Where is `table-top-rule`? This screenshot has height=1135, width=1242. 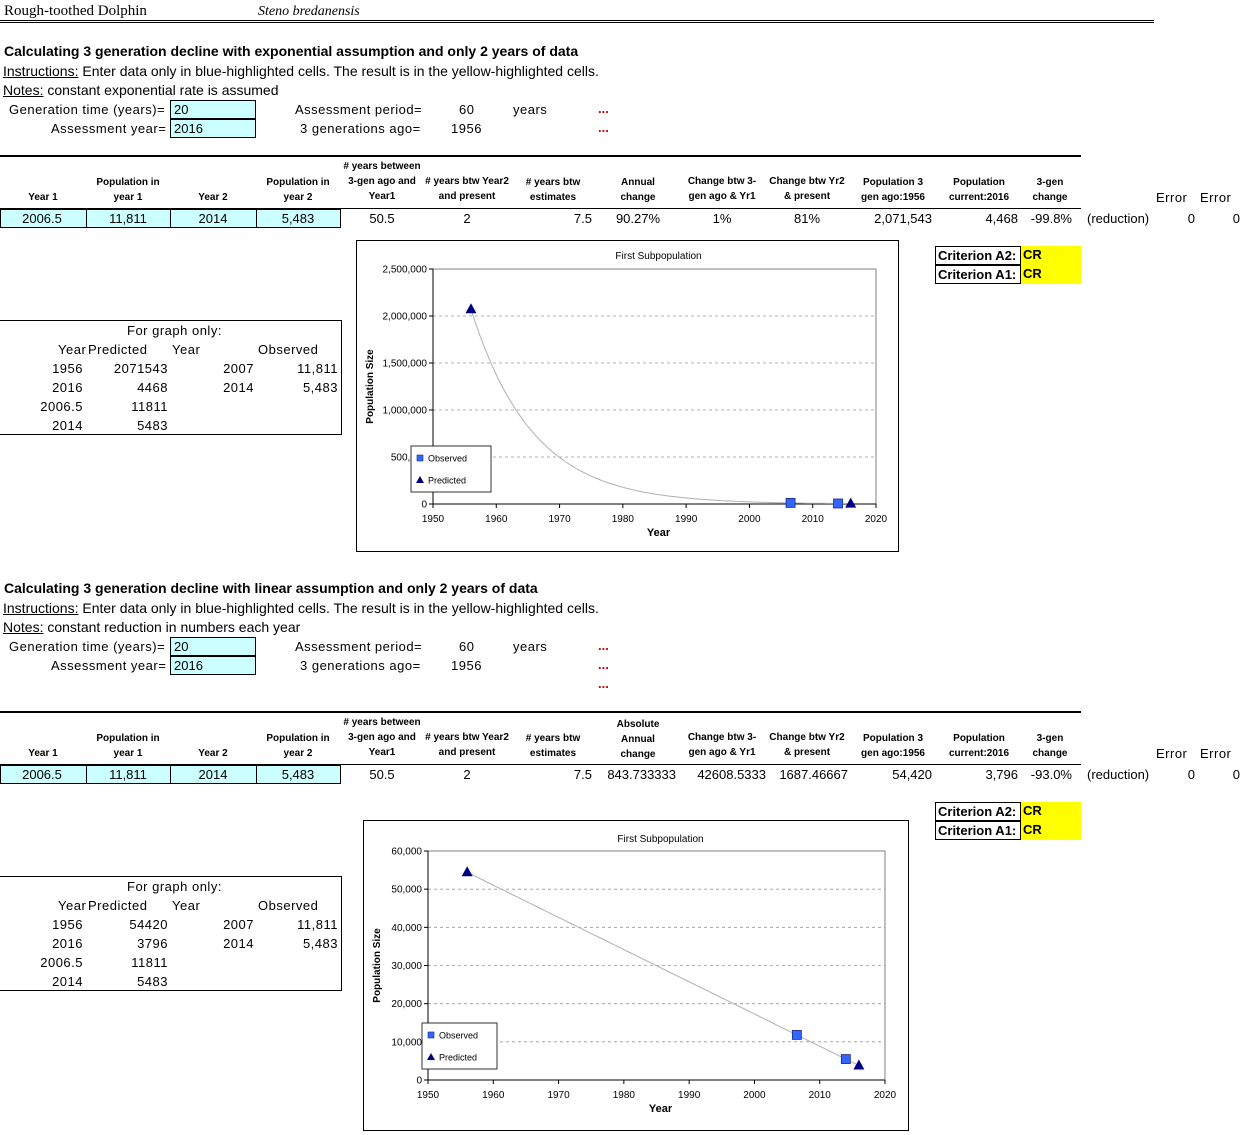 table-top-rule is located at coordinates (540, 712).